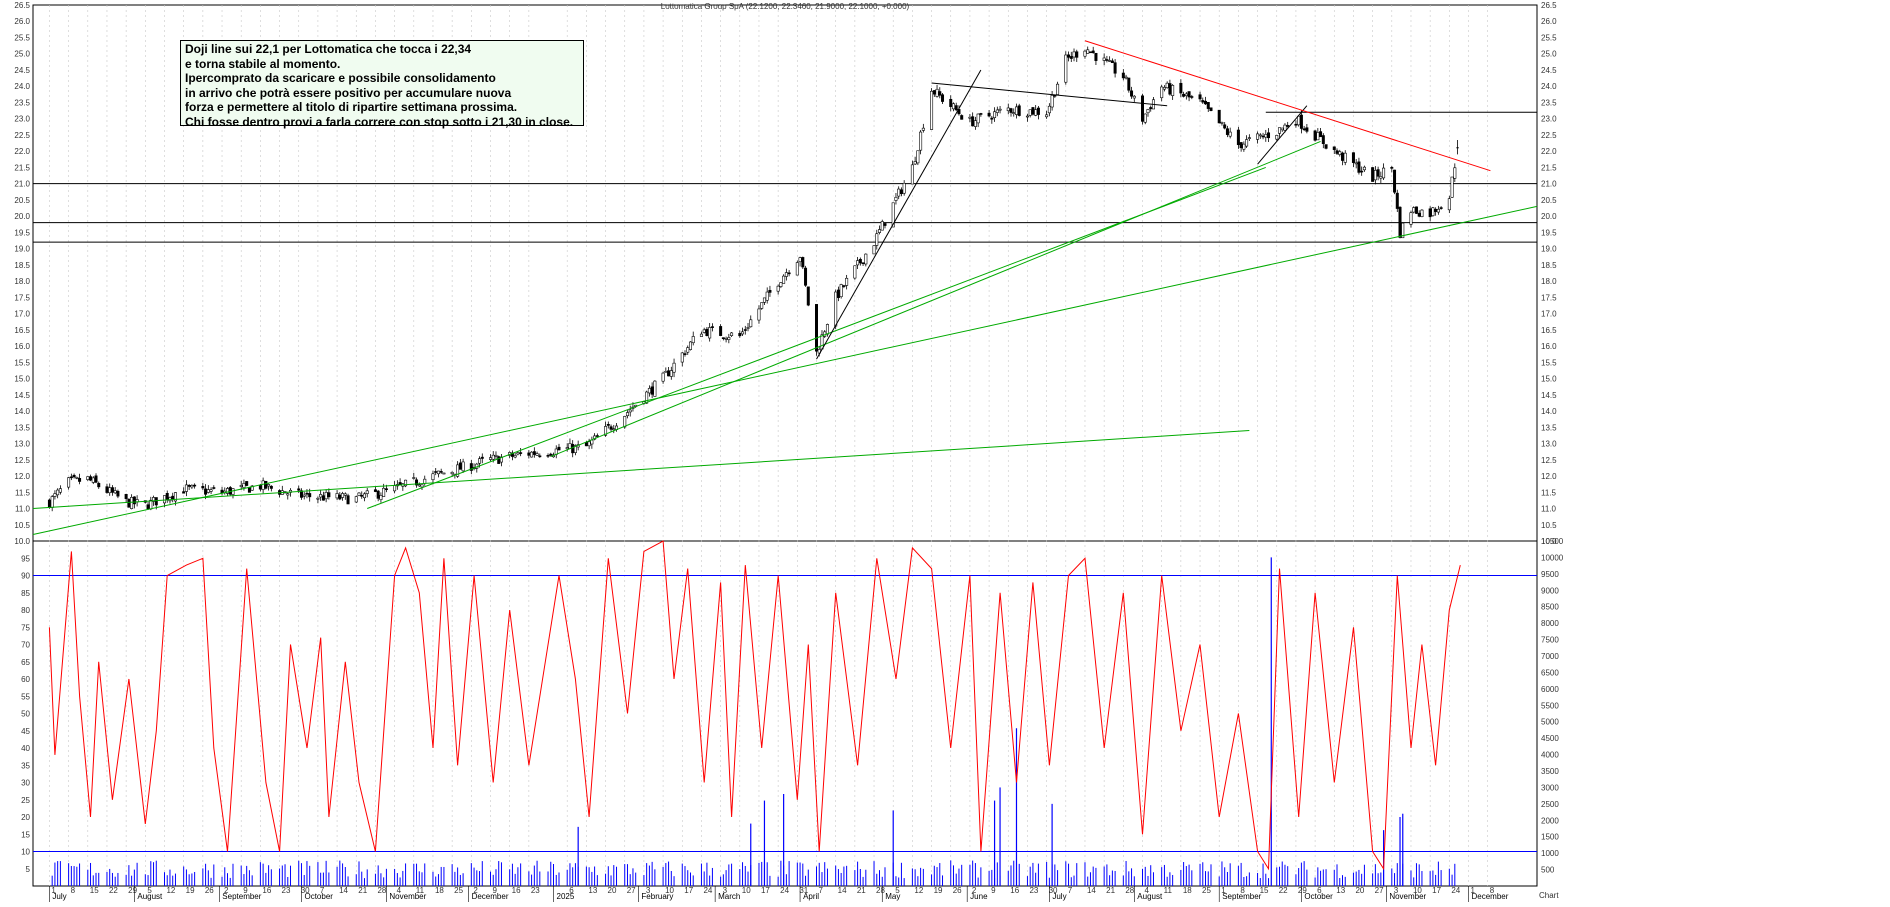 The height and width of the screenshot is (907, 1890). I want to click on price-tick-right: 11.5, so click(1549, 492).